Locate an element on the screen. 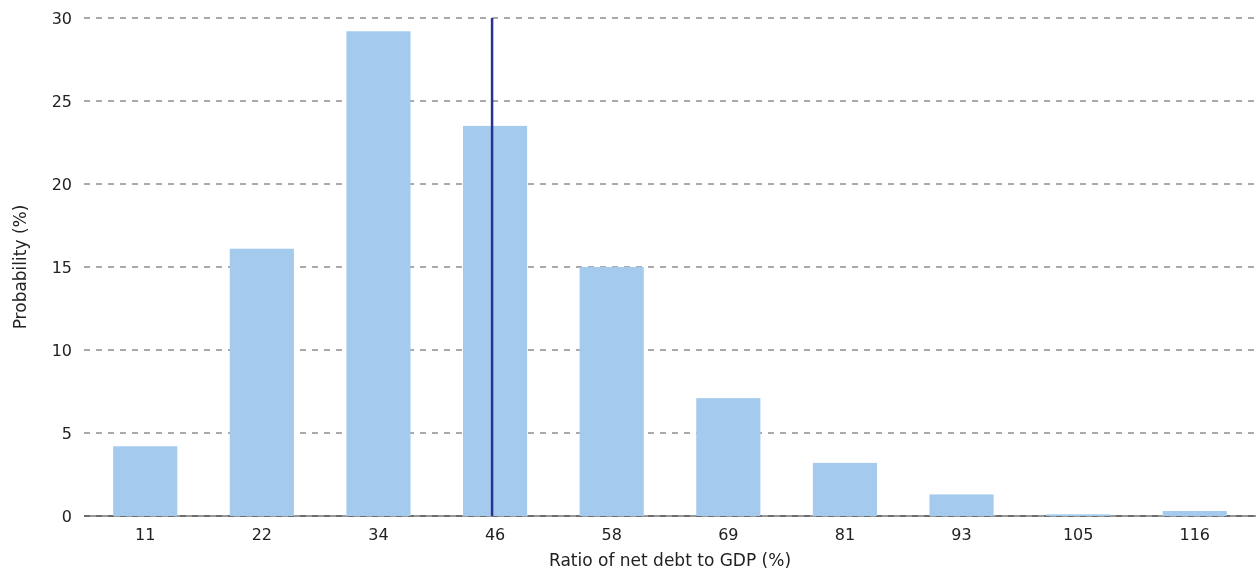 The image size is (1260, 580). x-axis-title: Ratio of net debt to GDP (%) is located at coordinates (670, 560).